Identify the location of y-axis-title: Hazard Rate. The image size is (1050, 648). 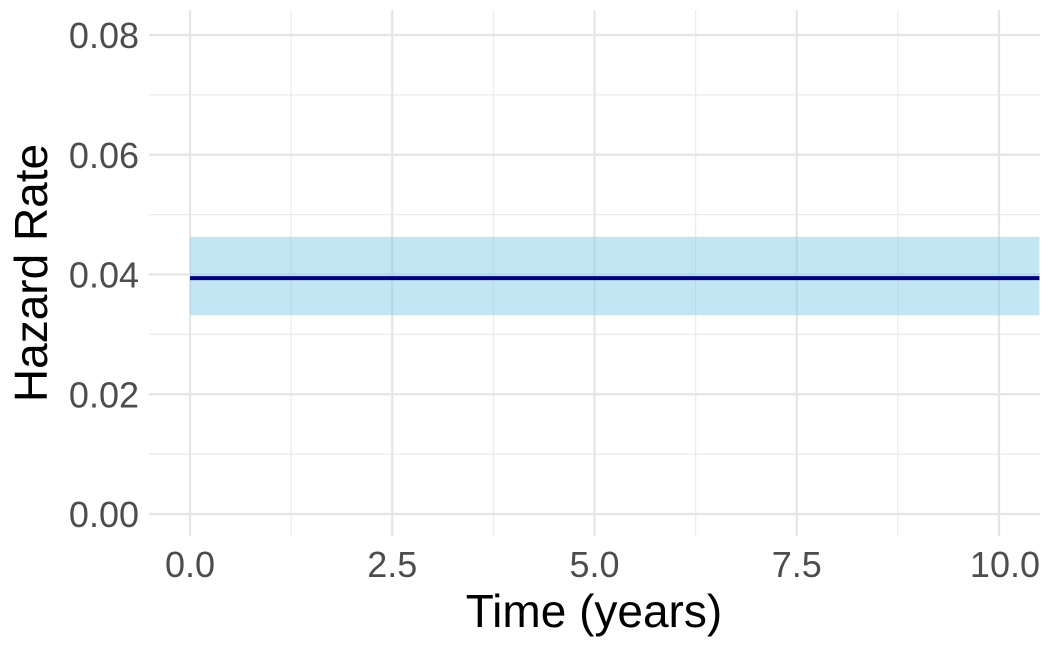
(31, 273).